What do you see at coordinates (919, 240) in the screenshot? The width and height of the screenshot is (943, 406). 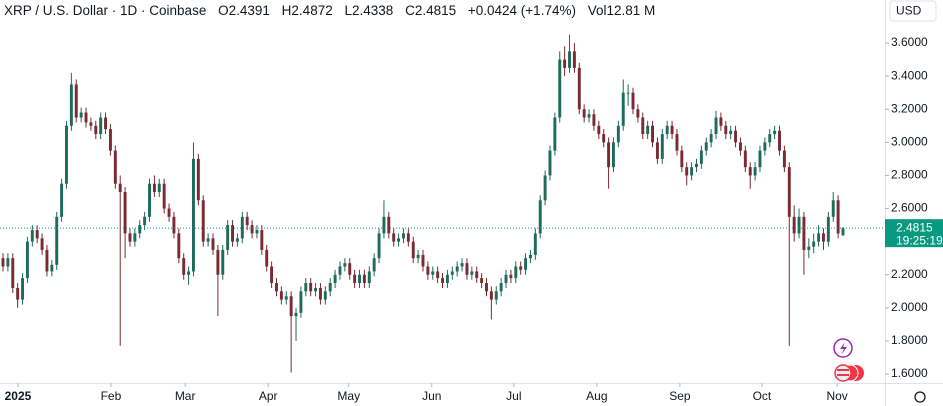 I see `countdown-label: 19:25:19` at bounding box center [919, 240].